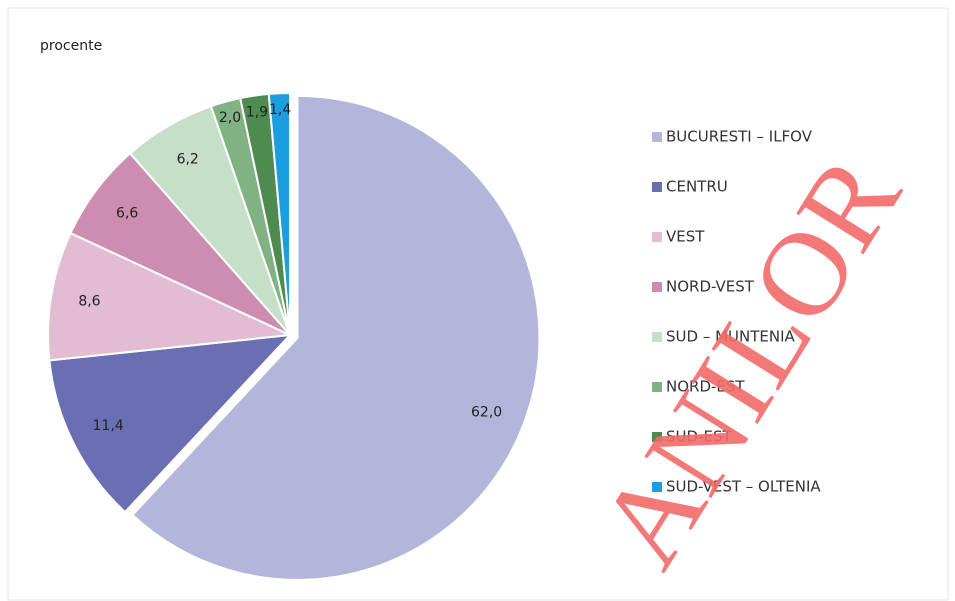 Image resolution: width=955 pixels, height=601 pixels. Describe the element at coordinates (89, 302) in the screenshot. I see `data-label: 8,6` at that location.